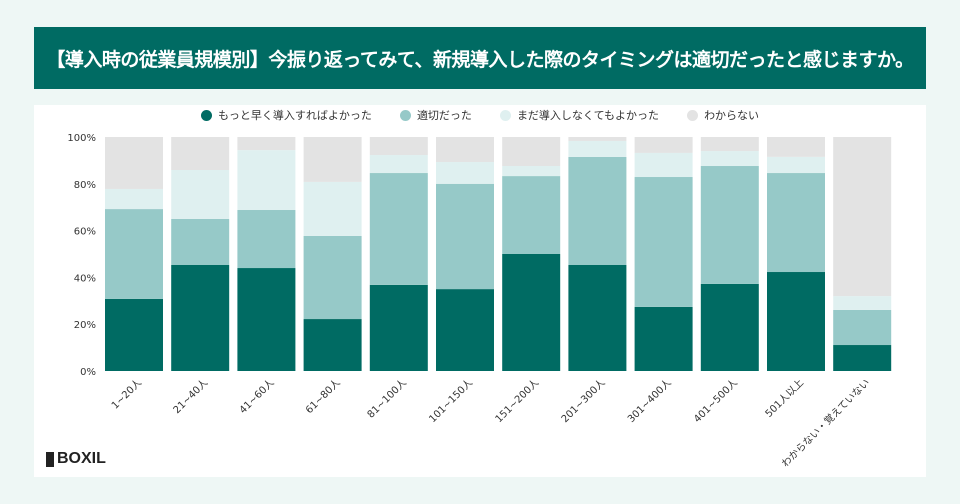  I want to click on y-tick-label: 80%, so click(85, 185).